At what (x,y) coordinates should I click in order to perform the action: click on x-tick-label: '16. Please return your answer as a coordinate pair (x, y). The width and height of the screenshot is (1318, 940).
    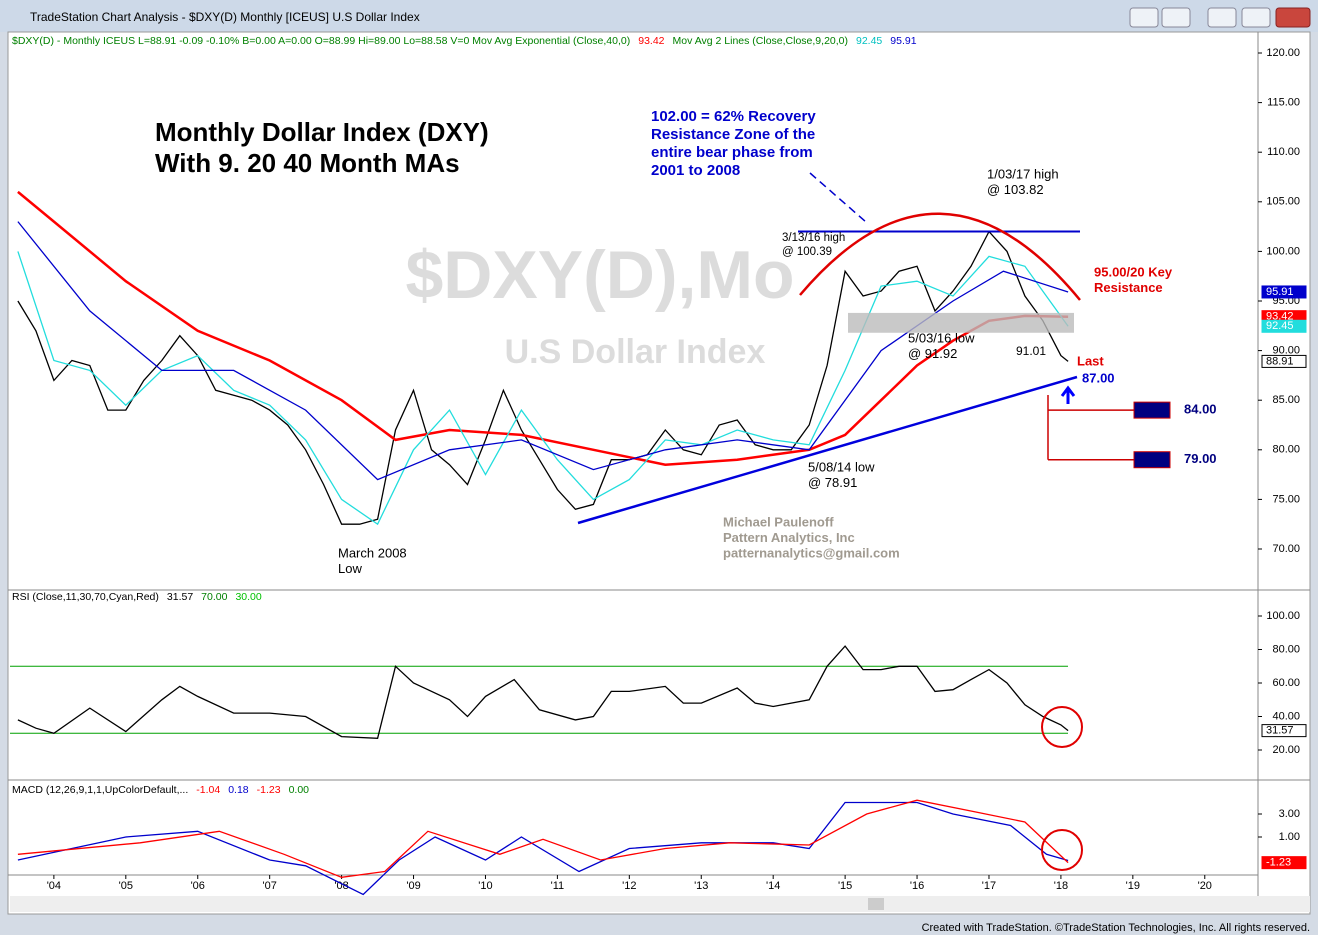
    Looking at the image, I should click on (917, 886).